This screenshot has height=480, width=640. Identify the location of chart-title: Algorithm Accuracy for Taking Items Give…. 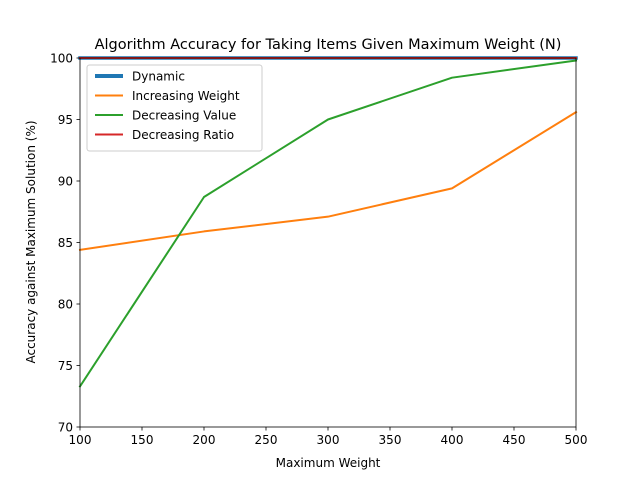
(328, 45).